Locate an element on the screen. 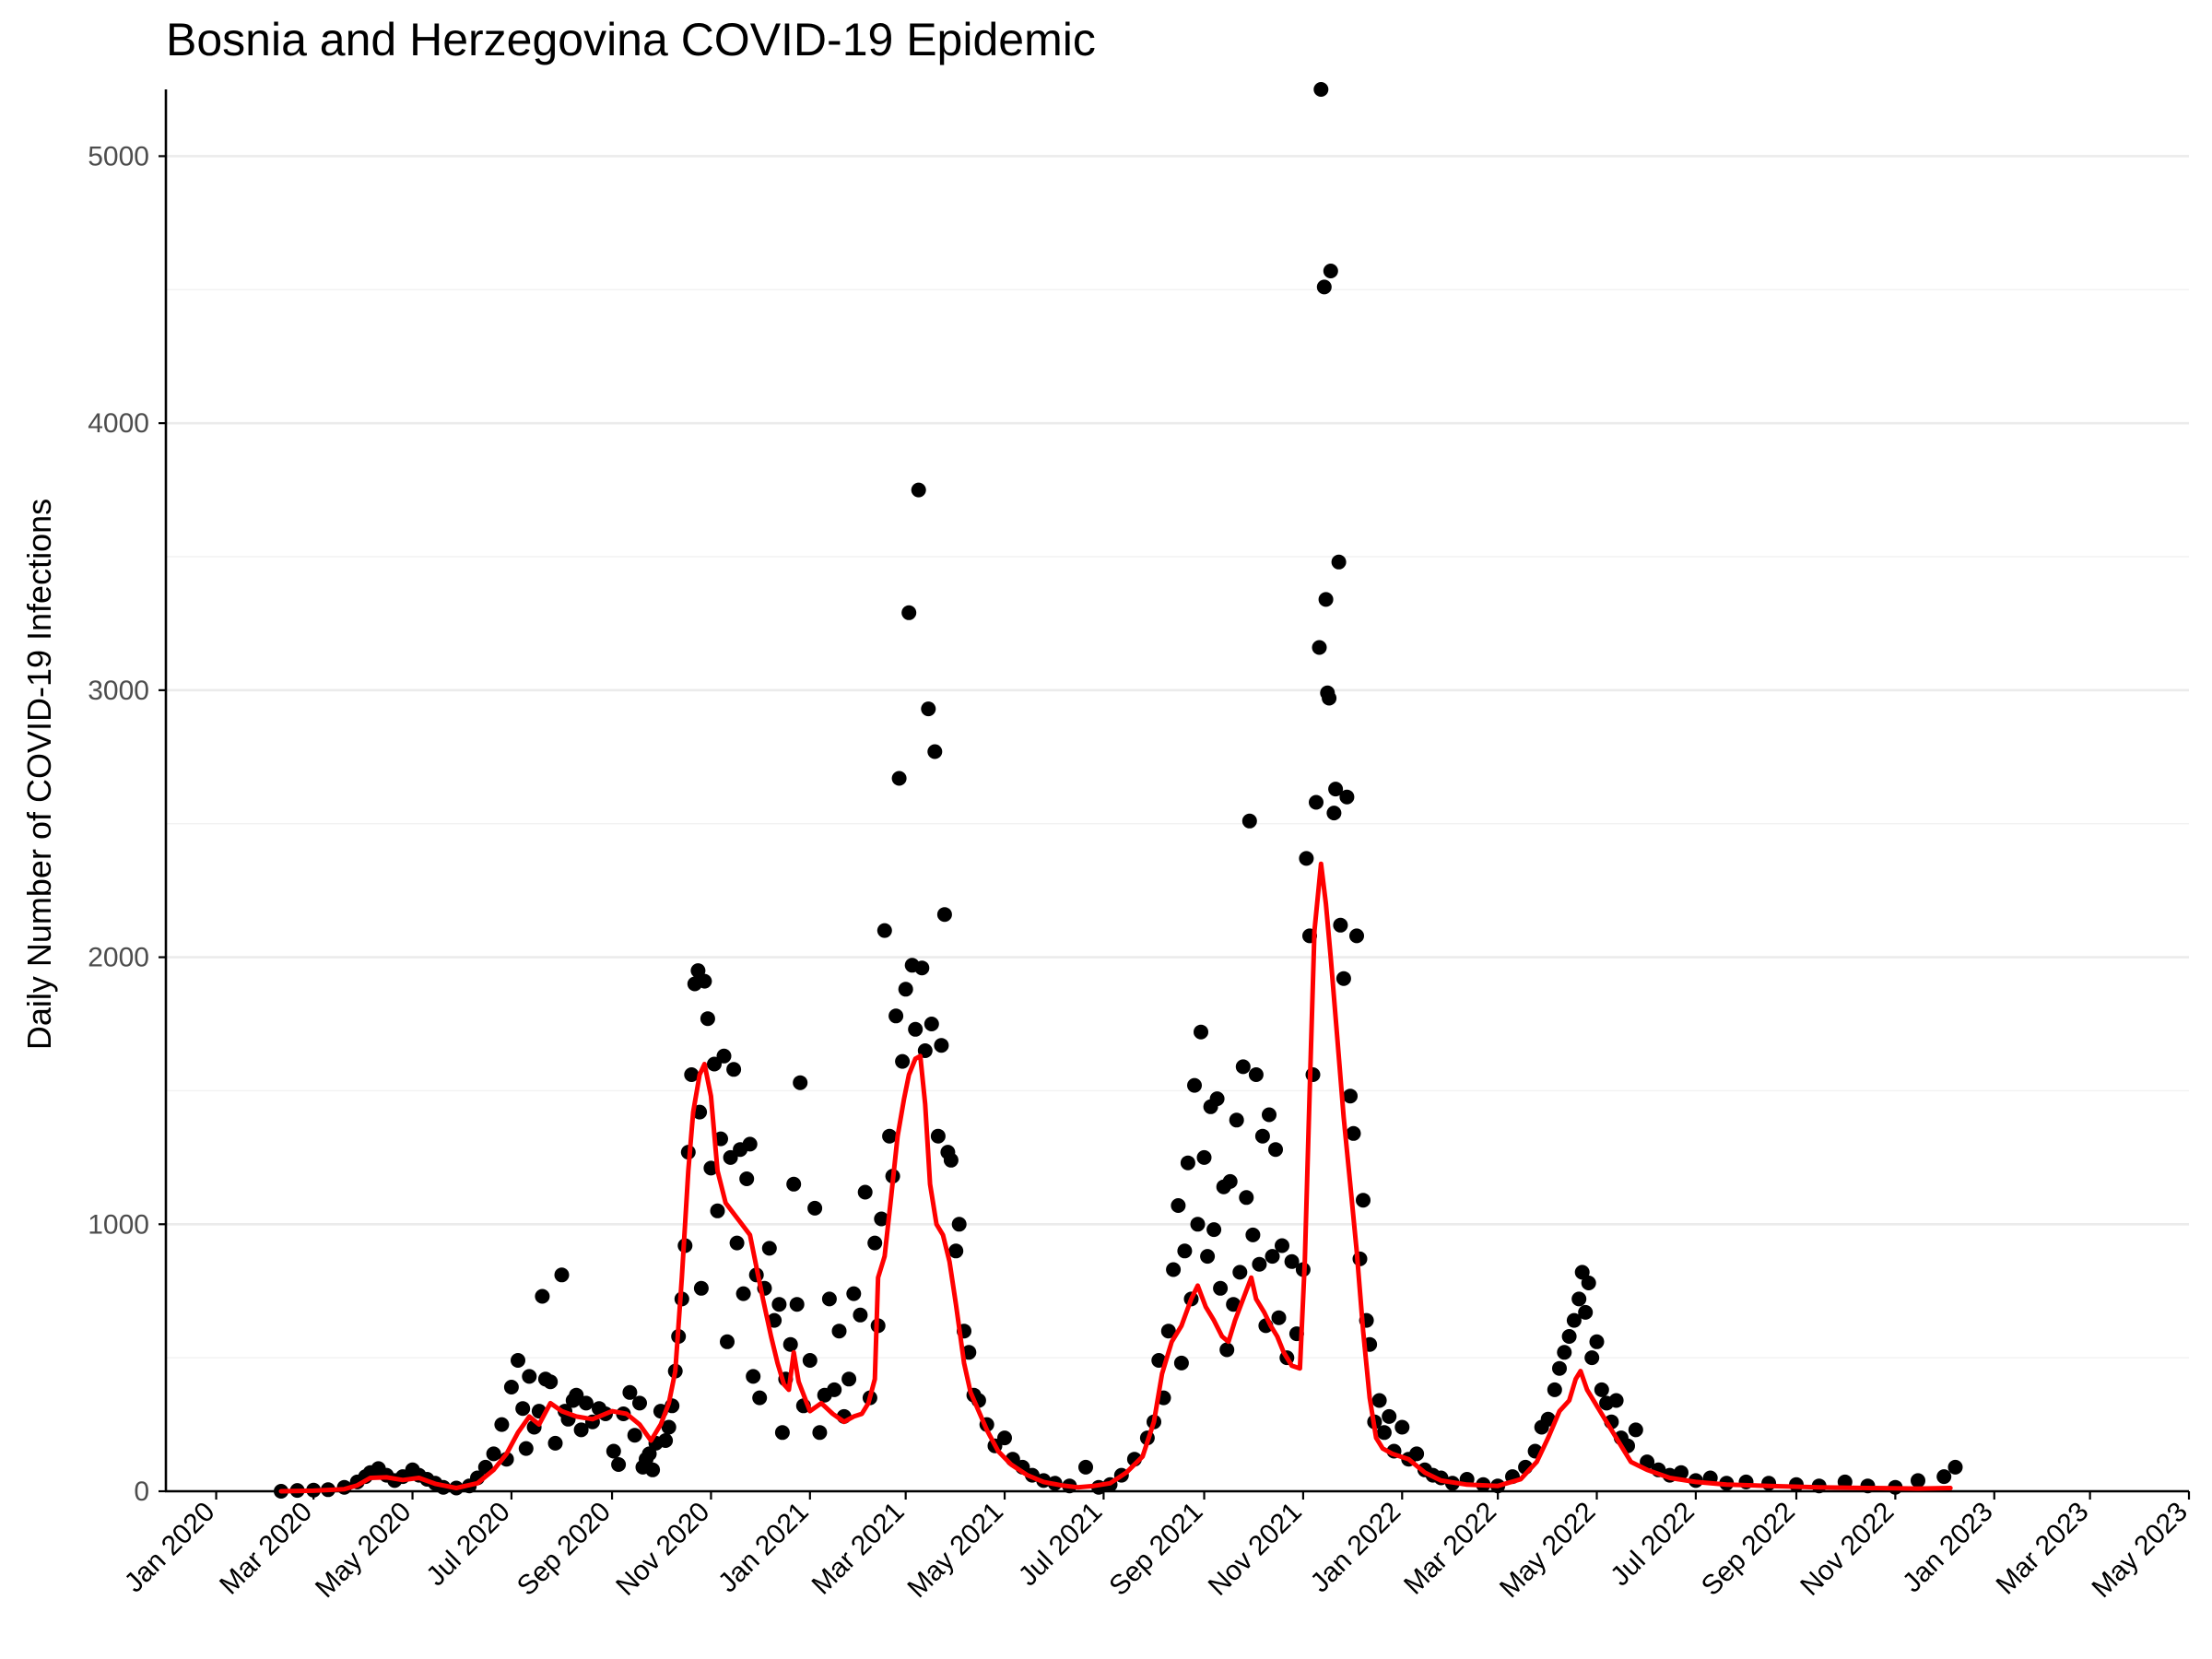 This screenshot has width=2212, height=1659. x-tick-label: Sep 2021 is located at coordinates (1155, 1549).